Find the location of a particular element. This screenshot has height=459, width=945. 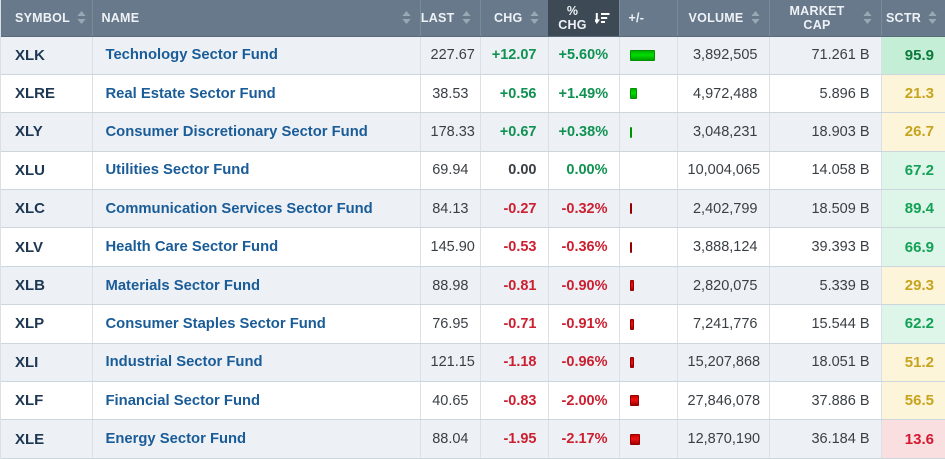

volume-cell: 3,892,505 is located at coordinates (722, 55).